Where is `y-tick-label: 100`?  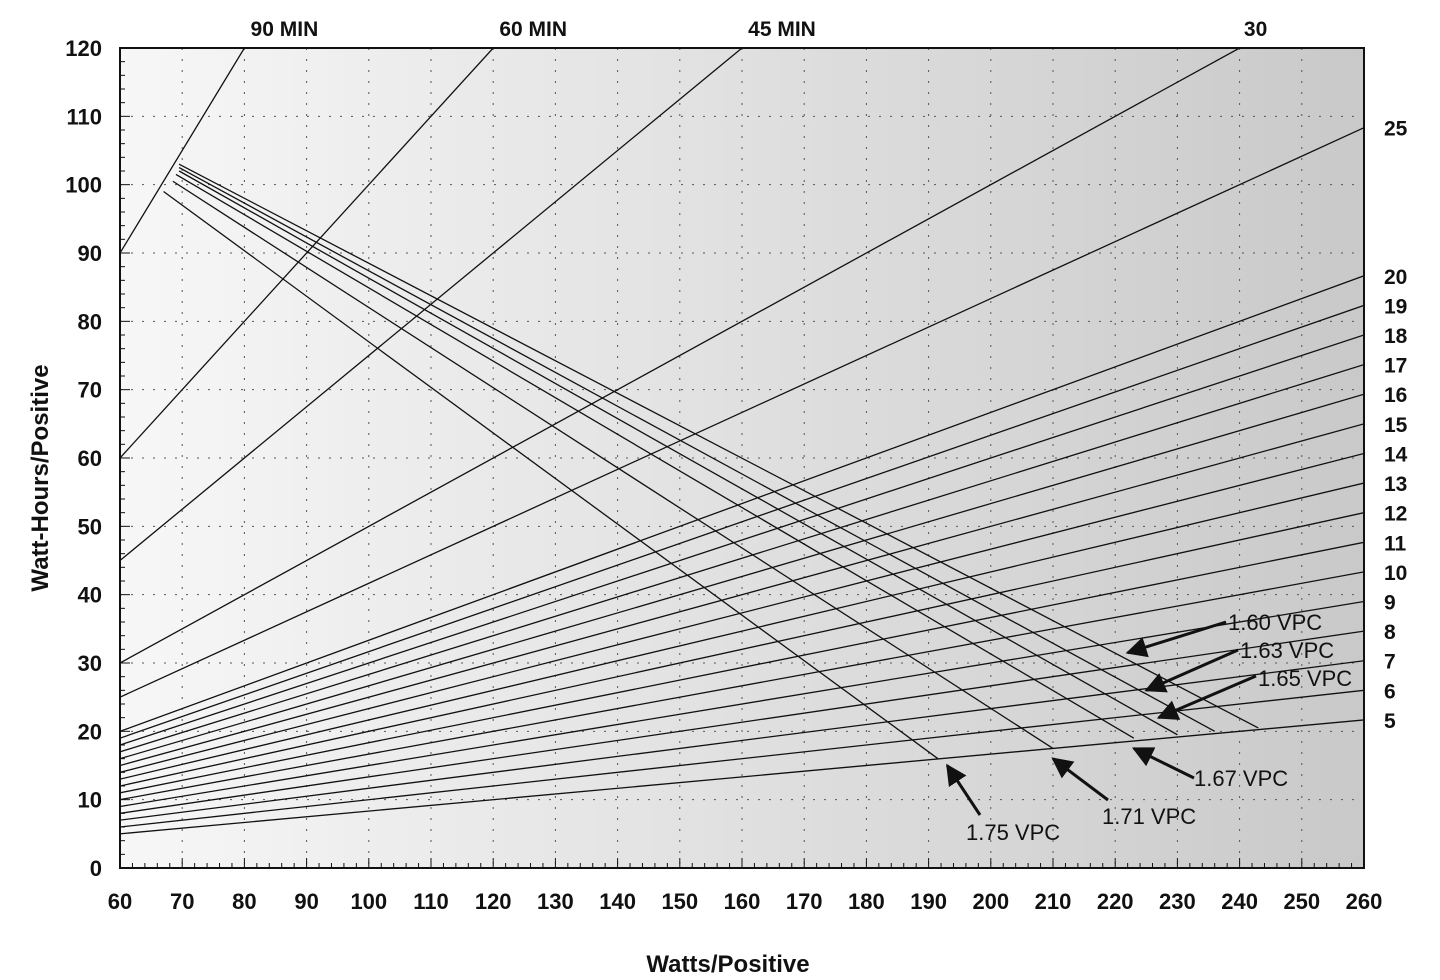 y-tick-label: 100 is located at coordinates (83, 185).